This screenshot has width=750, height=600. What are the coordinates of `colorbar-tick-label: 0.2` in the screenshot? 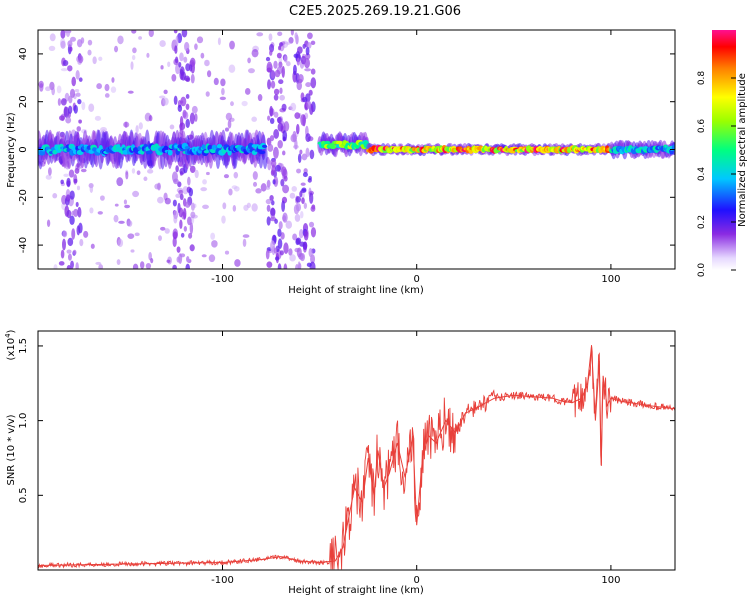 It's located at (702, 222).